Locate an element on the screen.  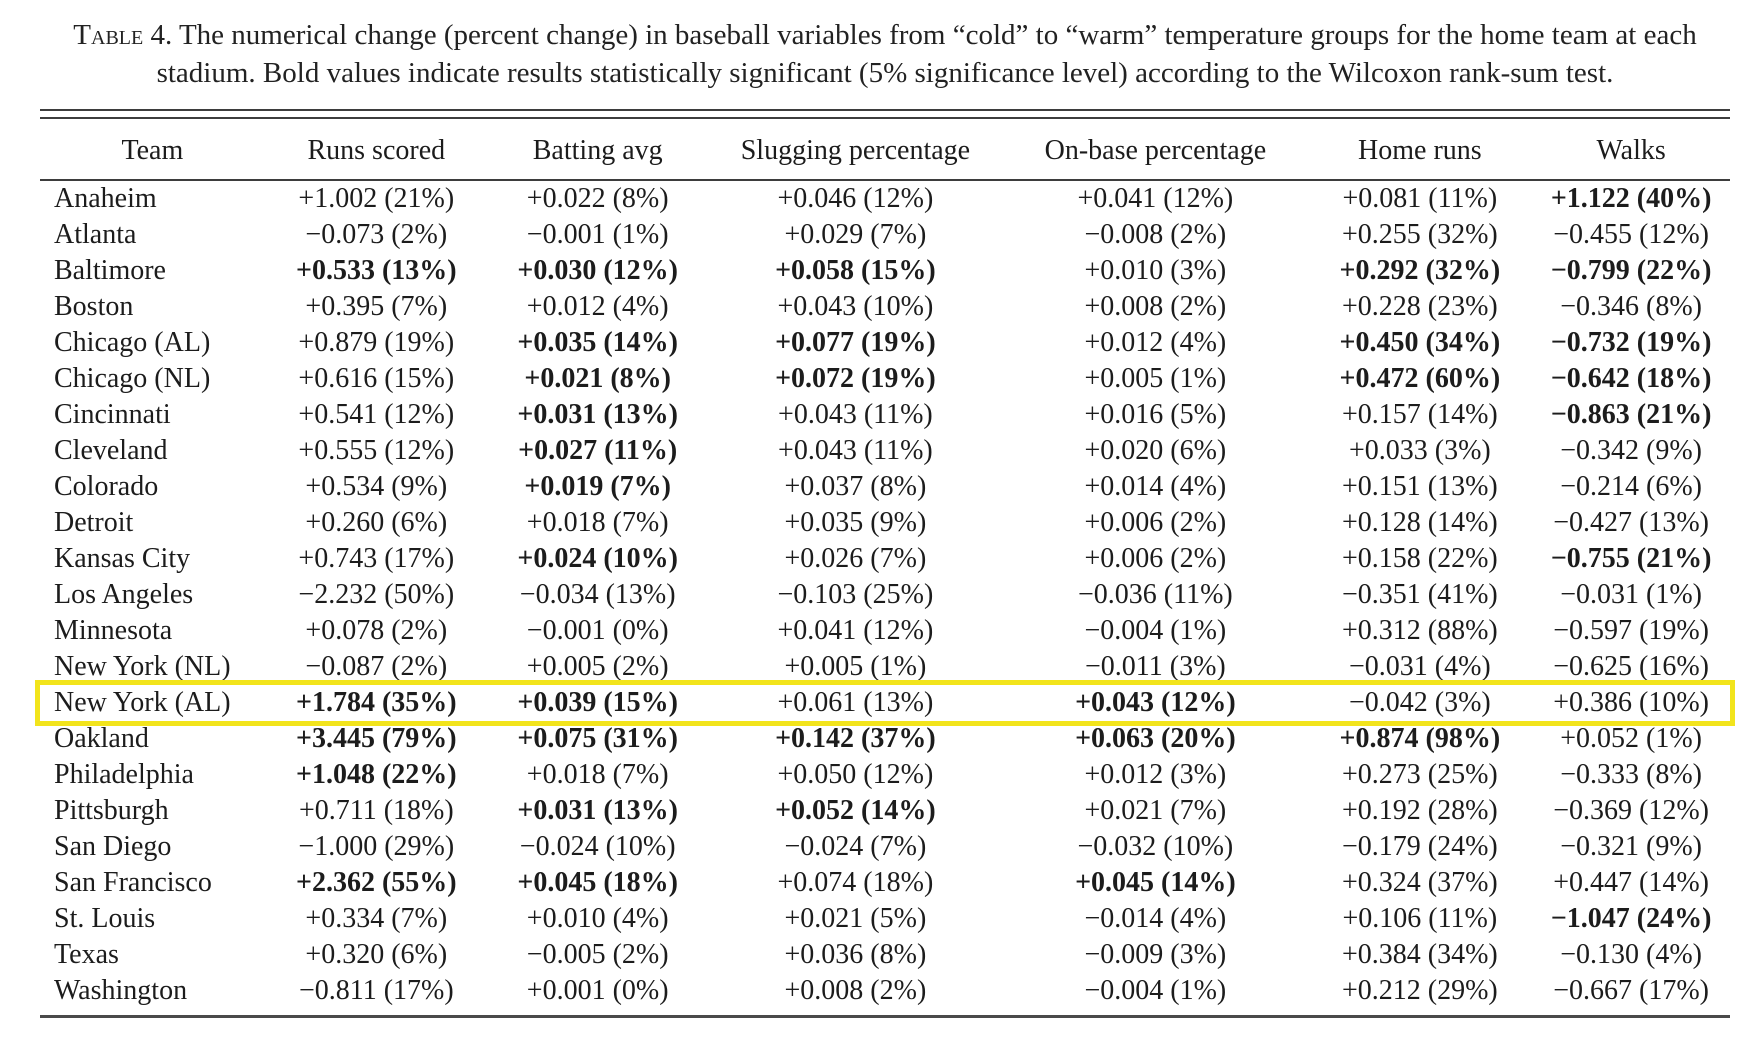
team-name: Minnesota is located at coordinates (113, 630).